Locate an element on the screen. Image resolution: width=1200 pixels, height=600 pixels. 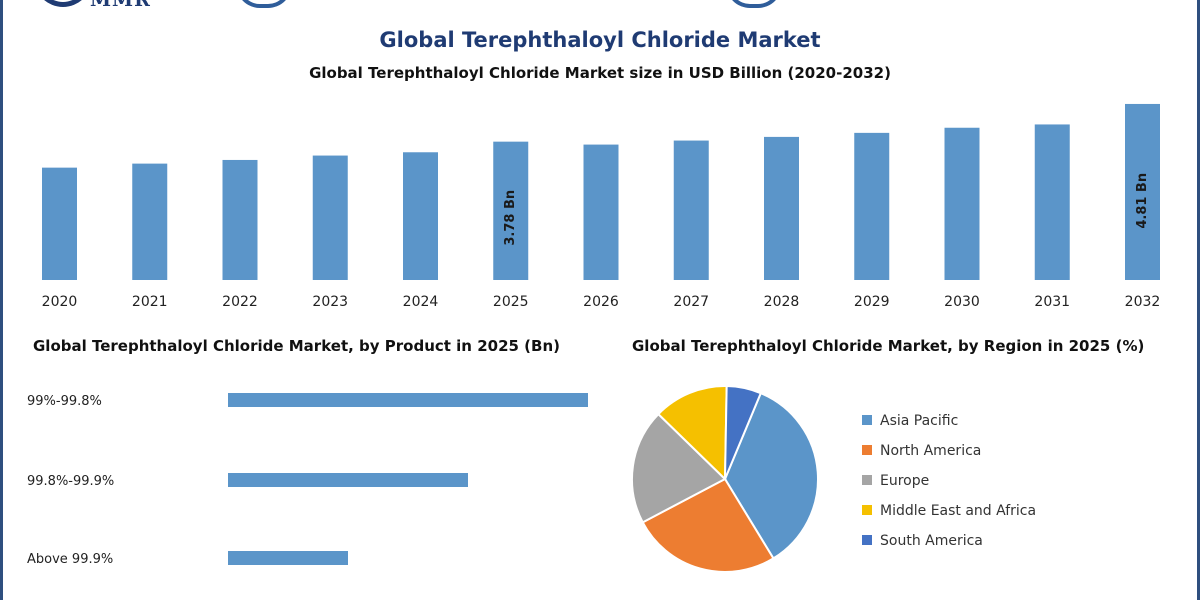
market-bar-2028 is located at coordinates (781, 208).